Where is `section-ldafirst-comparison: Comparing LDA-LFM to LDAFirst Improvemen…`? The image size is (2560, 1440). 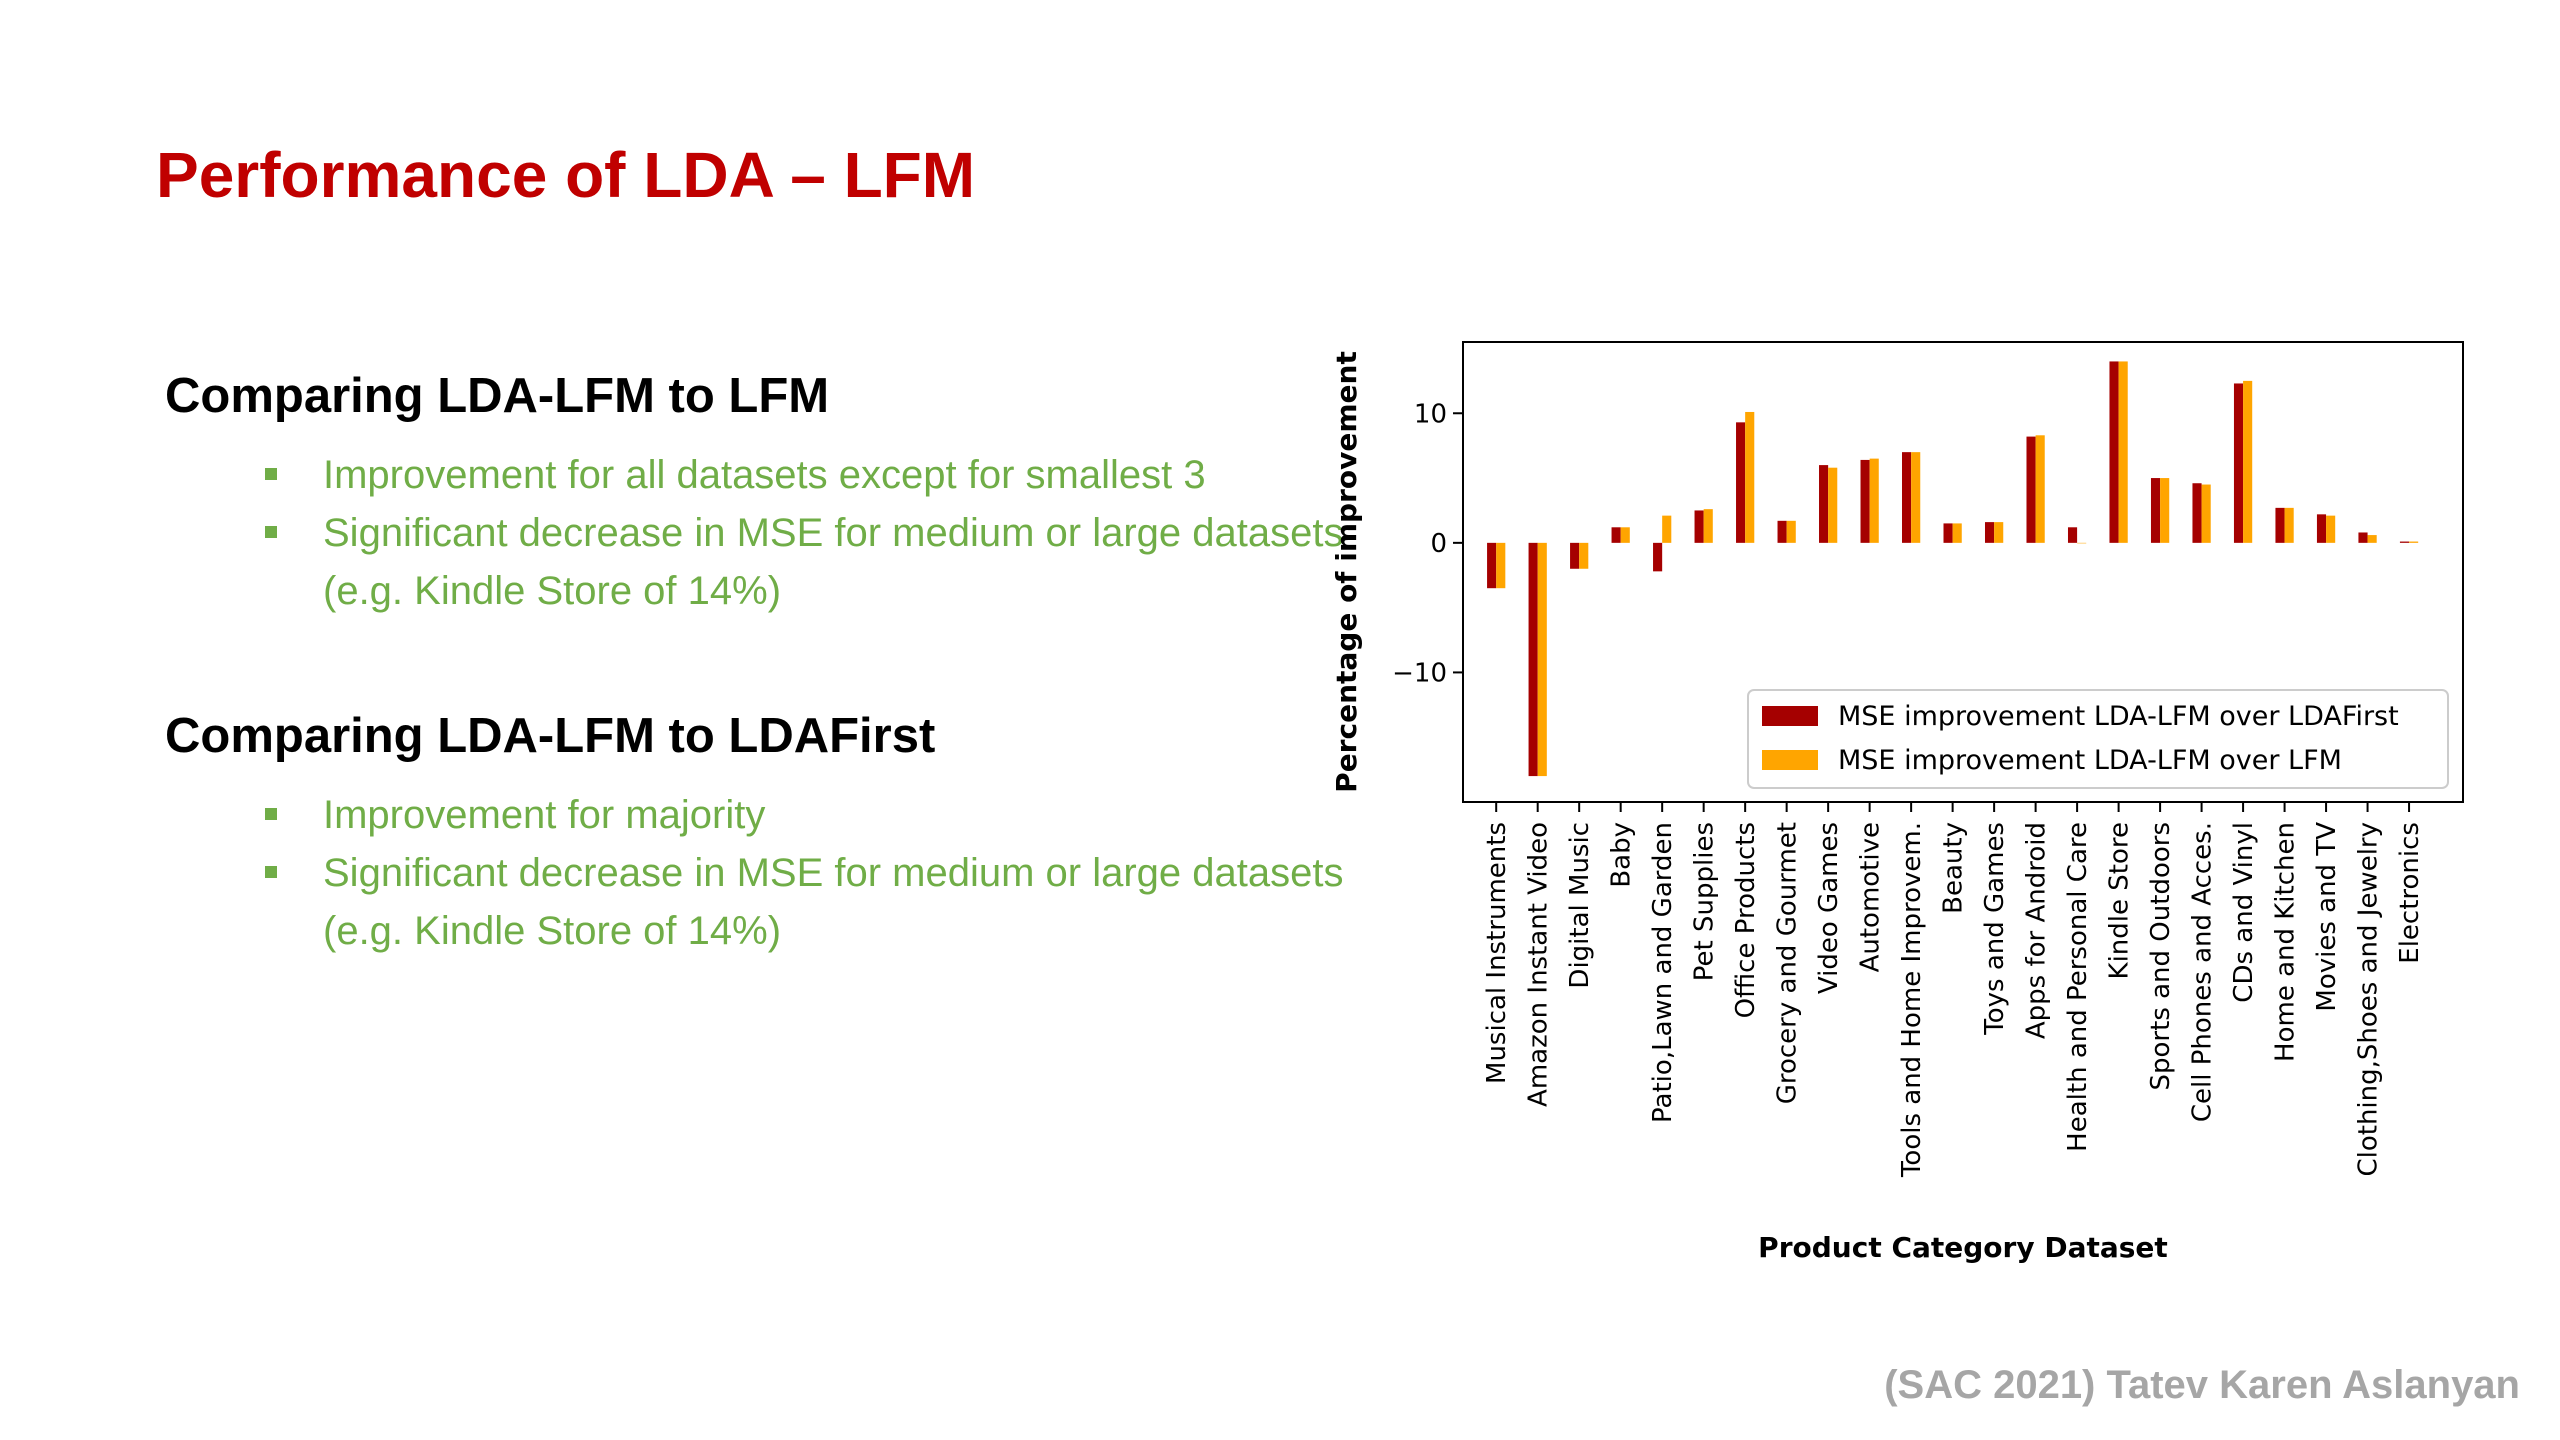 section-ldafirst-comparison: Comparing LDA-LFM to LDAFirst Improvemen… is located at coordinates (755, 834).